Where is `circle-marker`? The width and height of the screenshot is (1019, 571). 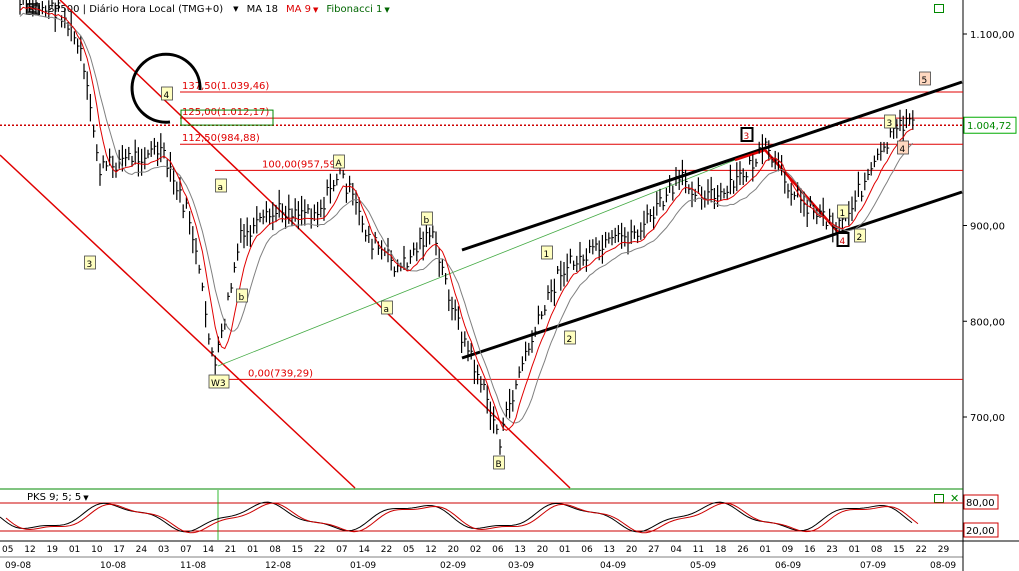
circle-marker is located at coordinates (166, 88).